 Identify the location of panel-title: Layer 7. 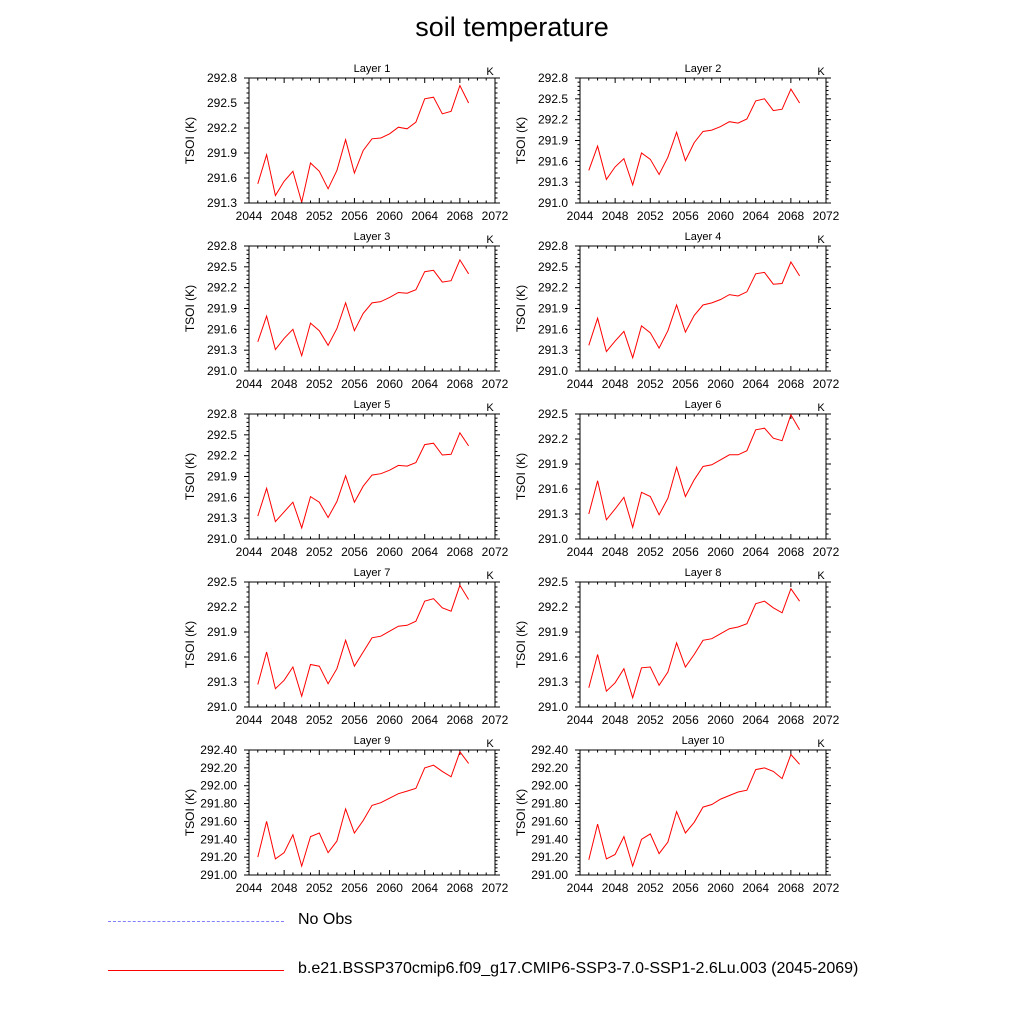
(372, 573).